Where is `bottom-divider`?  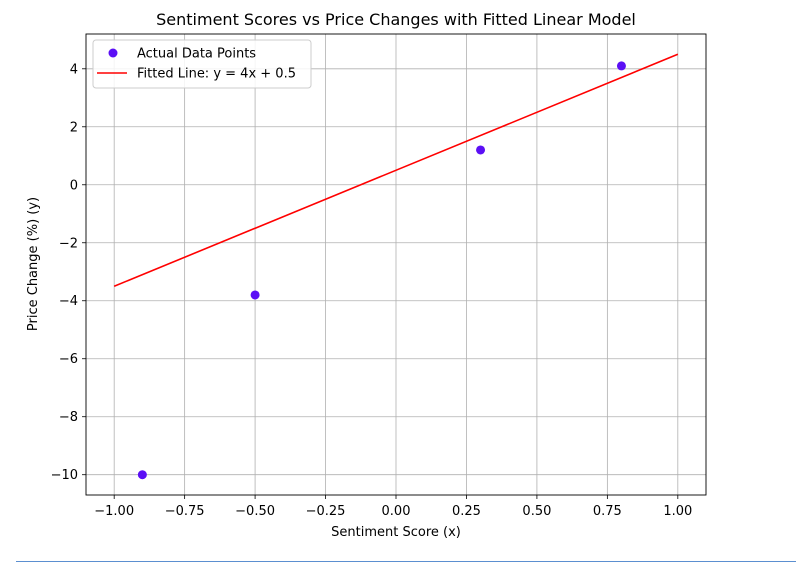
bottom-divider is located at coordinates (406, 561).